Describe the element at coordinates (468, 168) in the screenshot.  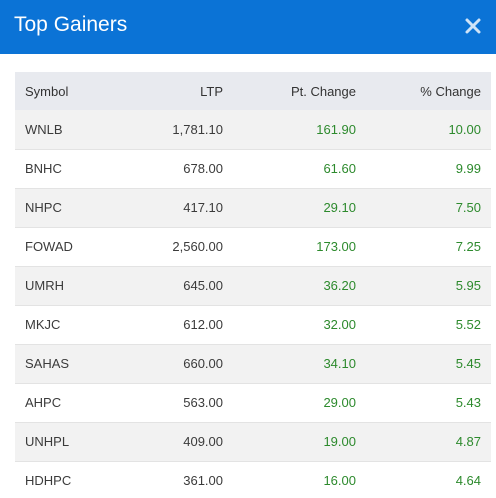
I see `cell-pct-change: 9.99` at that location.